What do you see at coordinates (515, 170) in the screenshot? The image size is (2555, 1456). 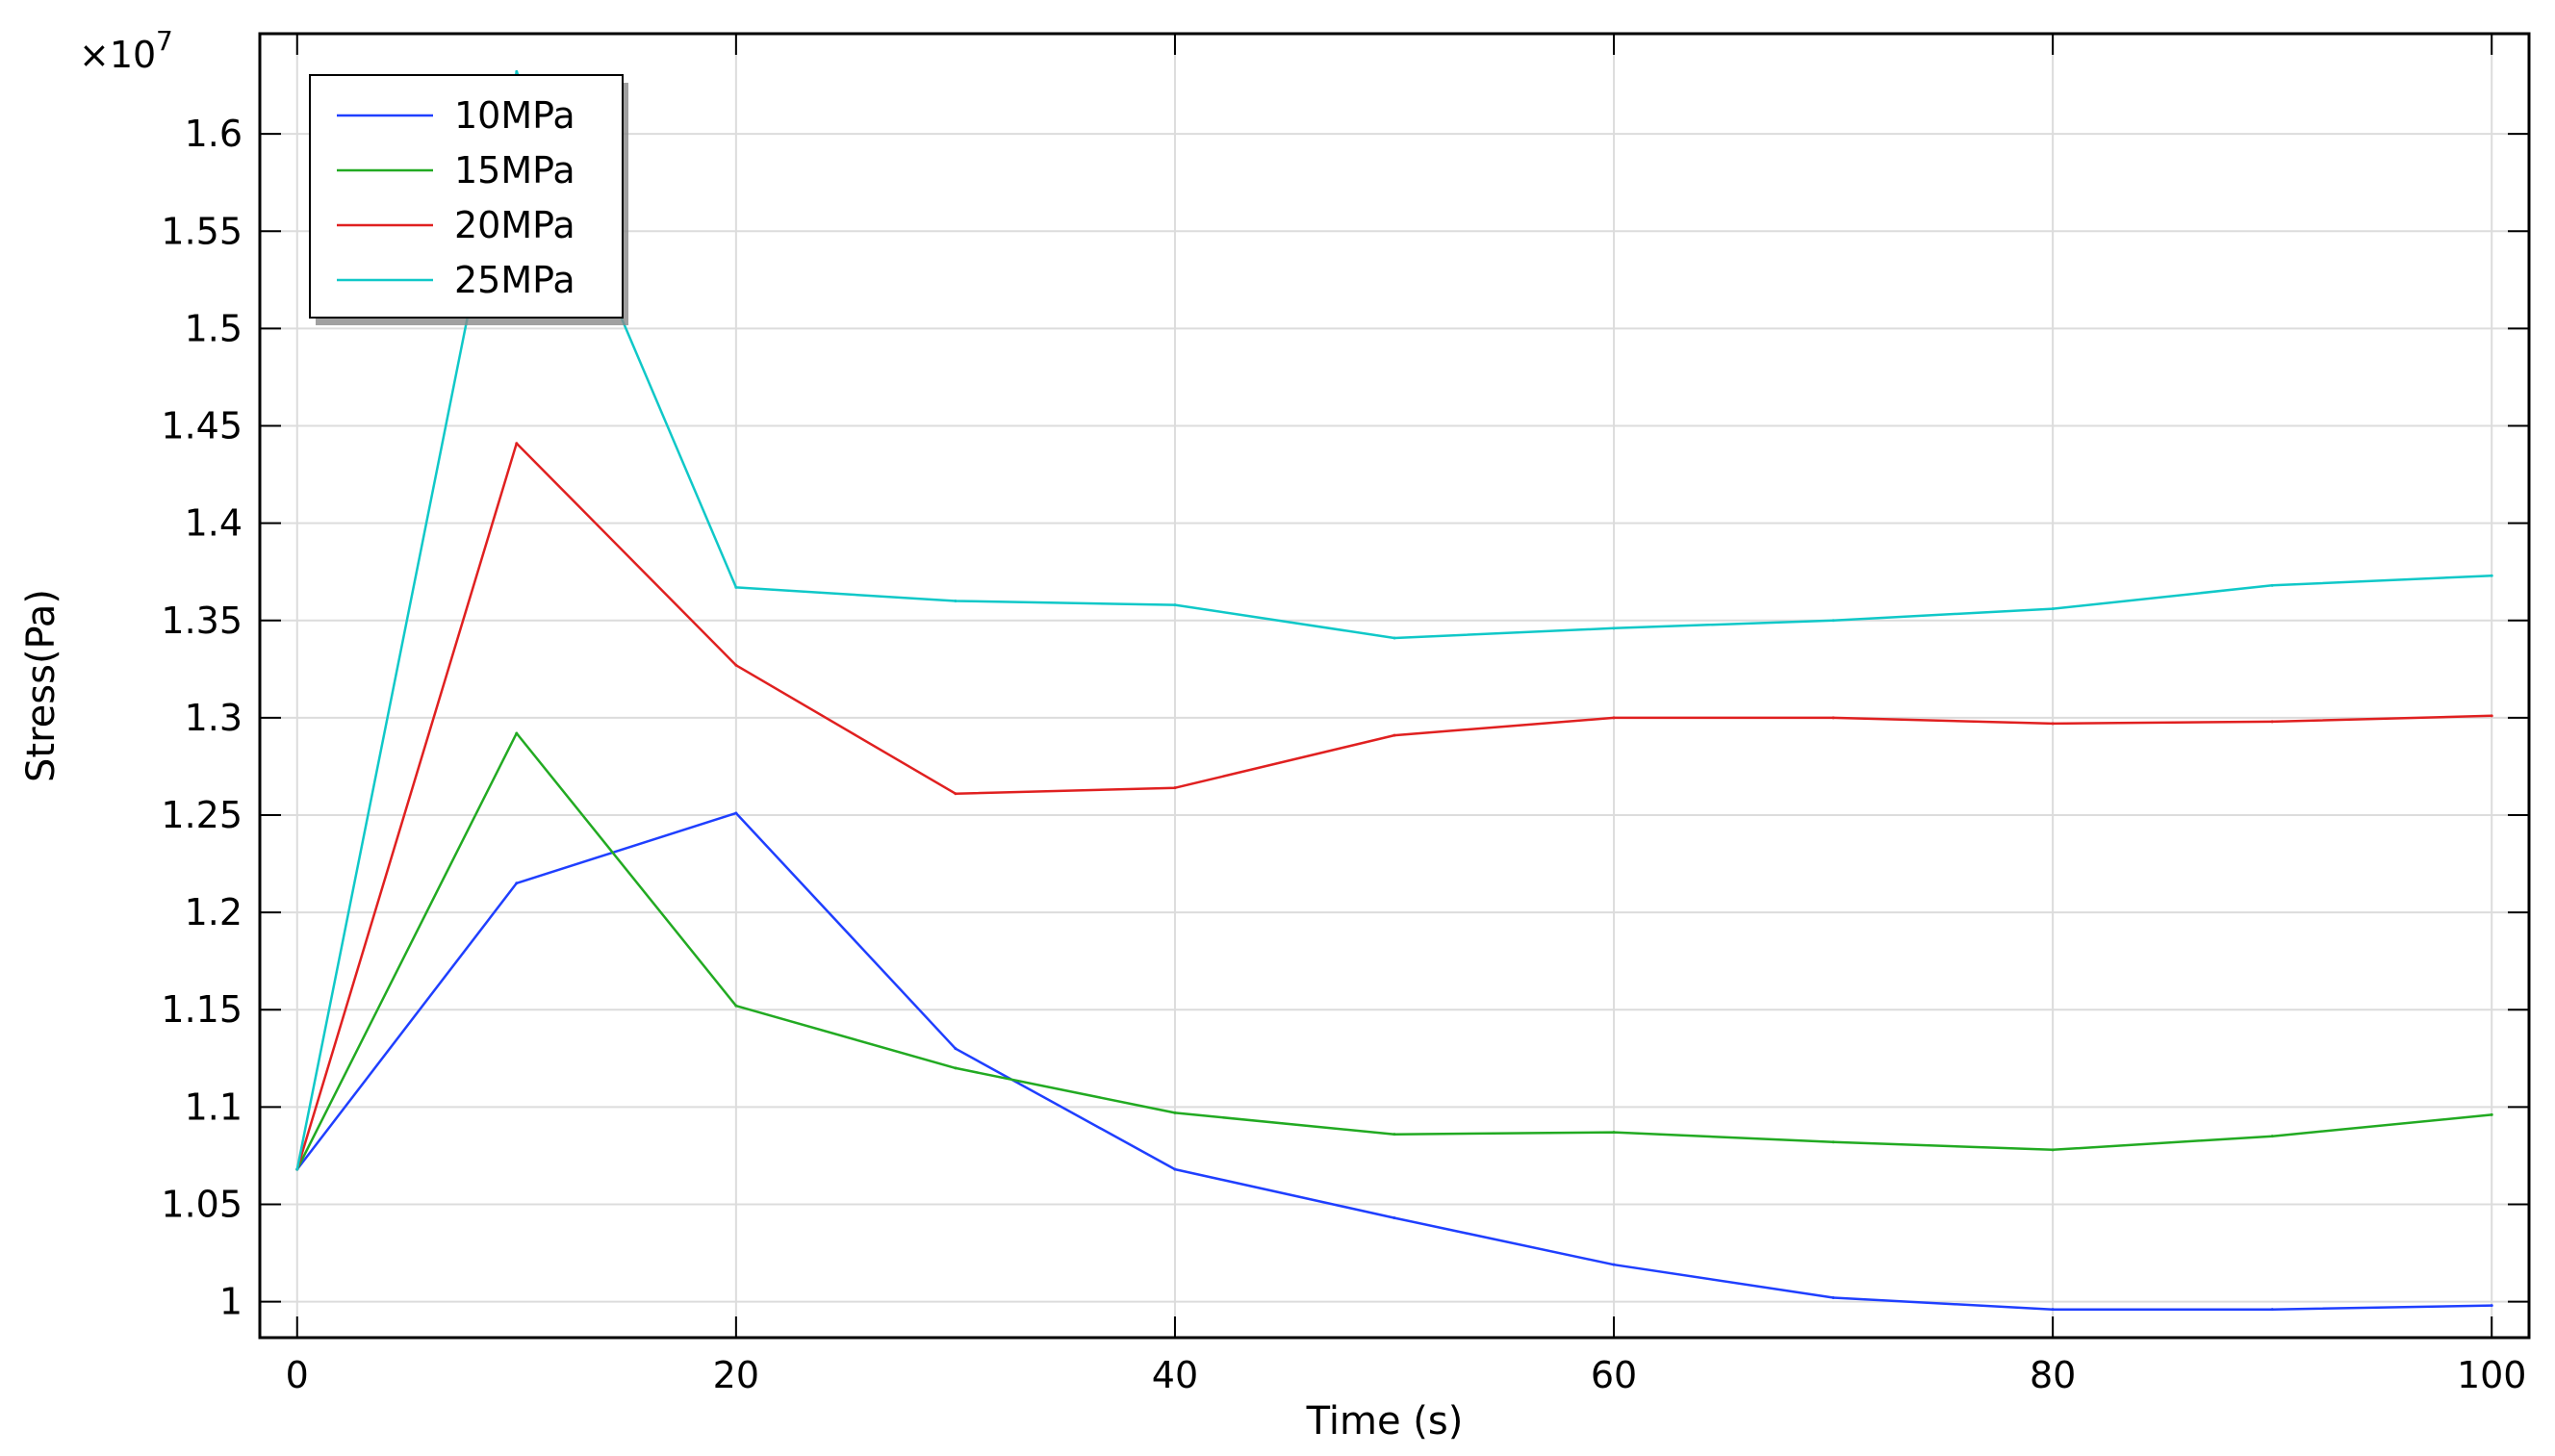 I see `legend-label-15MPa: 15MPa` at bounding box center [515, 170].